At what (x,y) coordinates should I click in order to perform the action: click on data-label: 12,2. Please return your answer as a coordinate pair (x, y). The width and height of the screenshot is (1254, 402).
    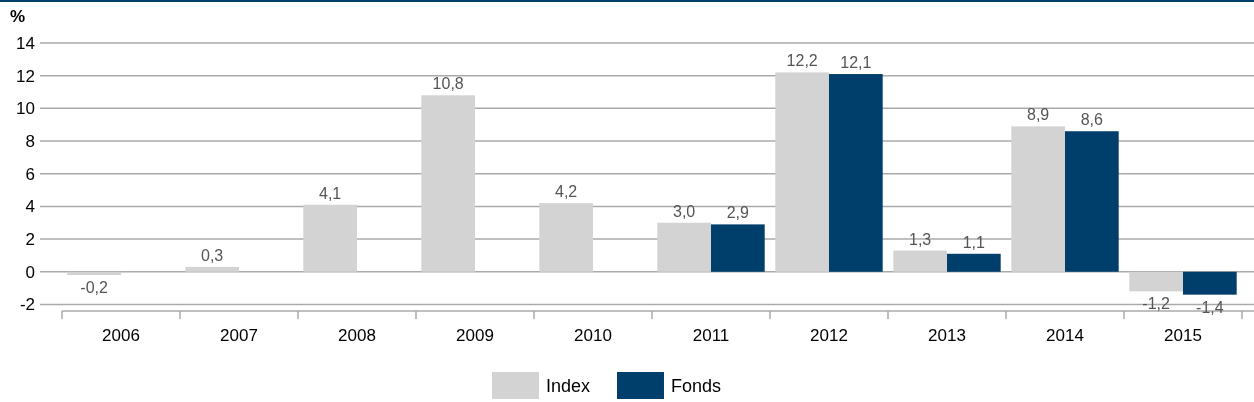
    Looking at the image, I should click on (802, 61).